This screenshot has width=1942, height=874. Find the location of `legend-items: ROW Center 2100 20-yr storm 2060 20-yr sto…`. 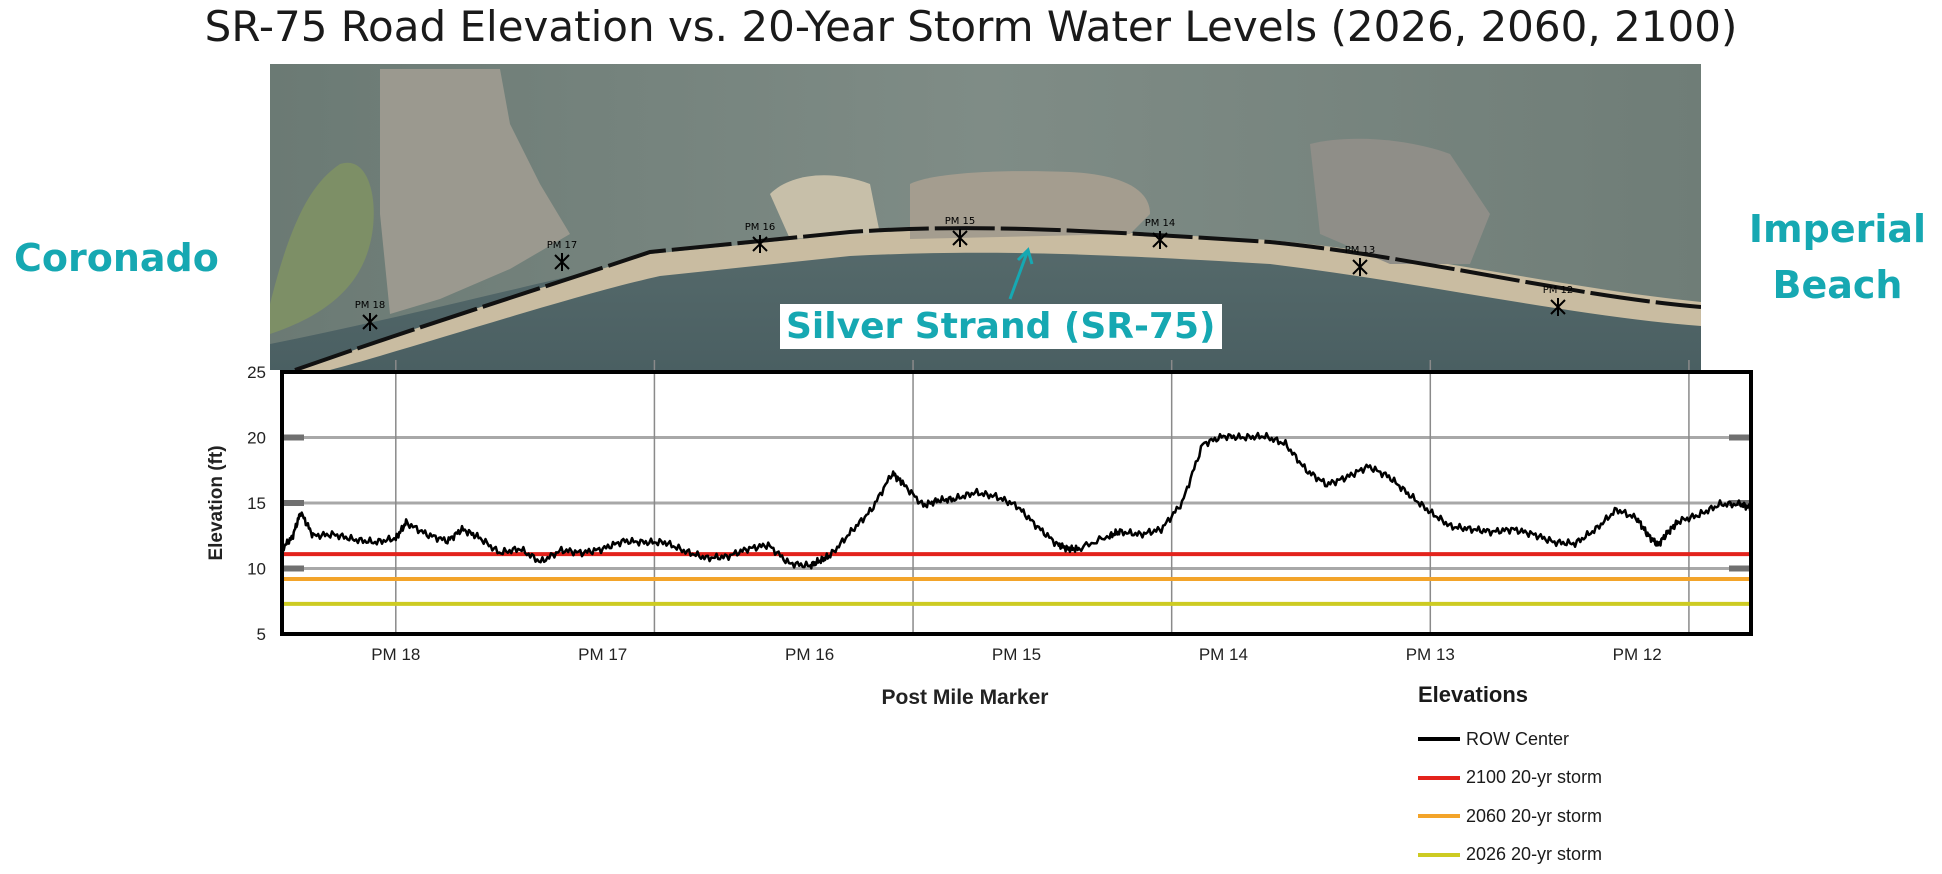

legend-items: ROW Center 2100 20-yr storm 2060 20-yr sto… is located at coordinates (1510, 797).